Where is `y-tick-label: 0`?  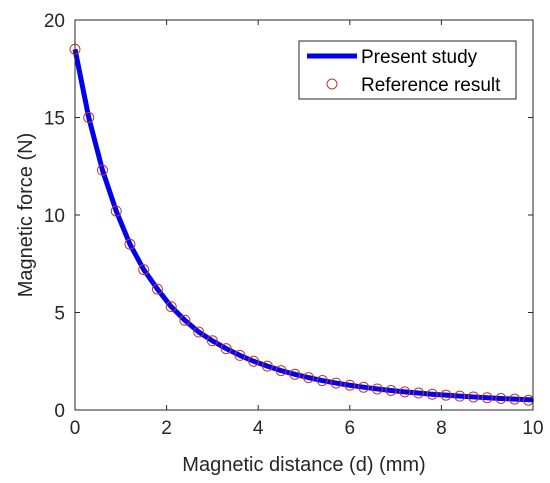
y-tick-label: 0 is located at coordinates (59, 411).